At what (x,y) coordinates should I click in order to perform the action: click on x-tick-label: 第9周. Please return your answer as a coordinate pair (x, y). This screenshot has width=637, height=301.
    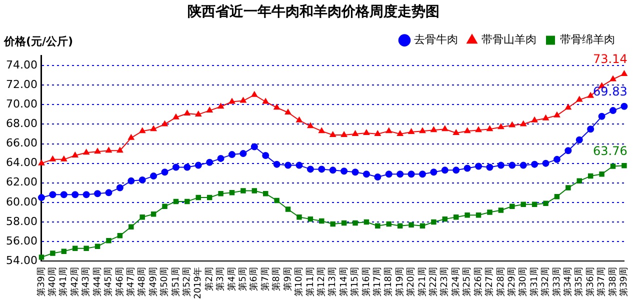
    Looking at the image, I should click on (288, 279).